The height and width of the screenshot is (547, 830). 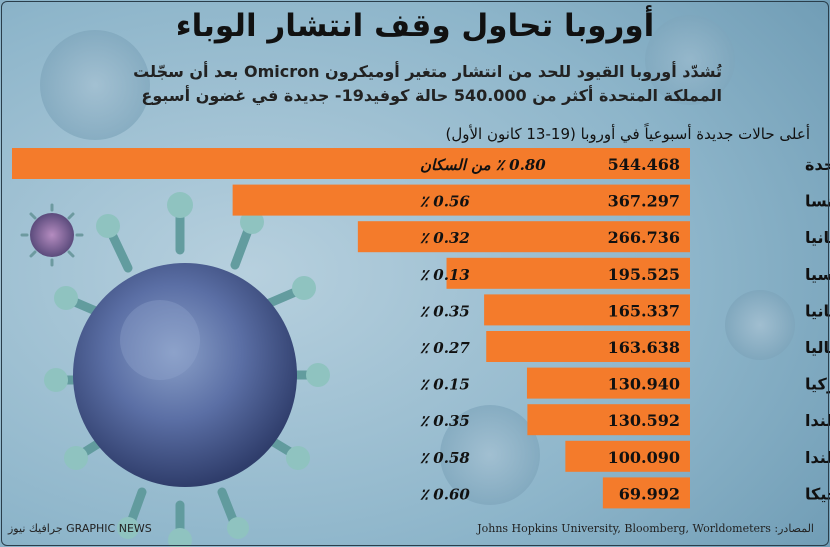 I want to click on category-label-2: ألمانيا, so click(x=817, y=237).